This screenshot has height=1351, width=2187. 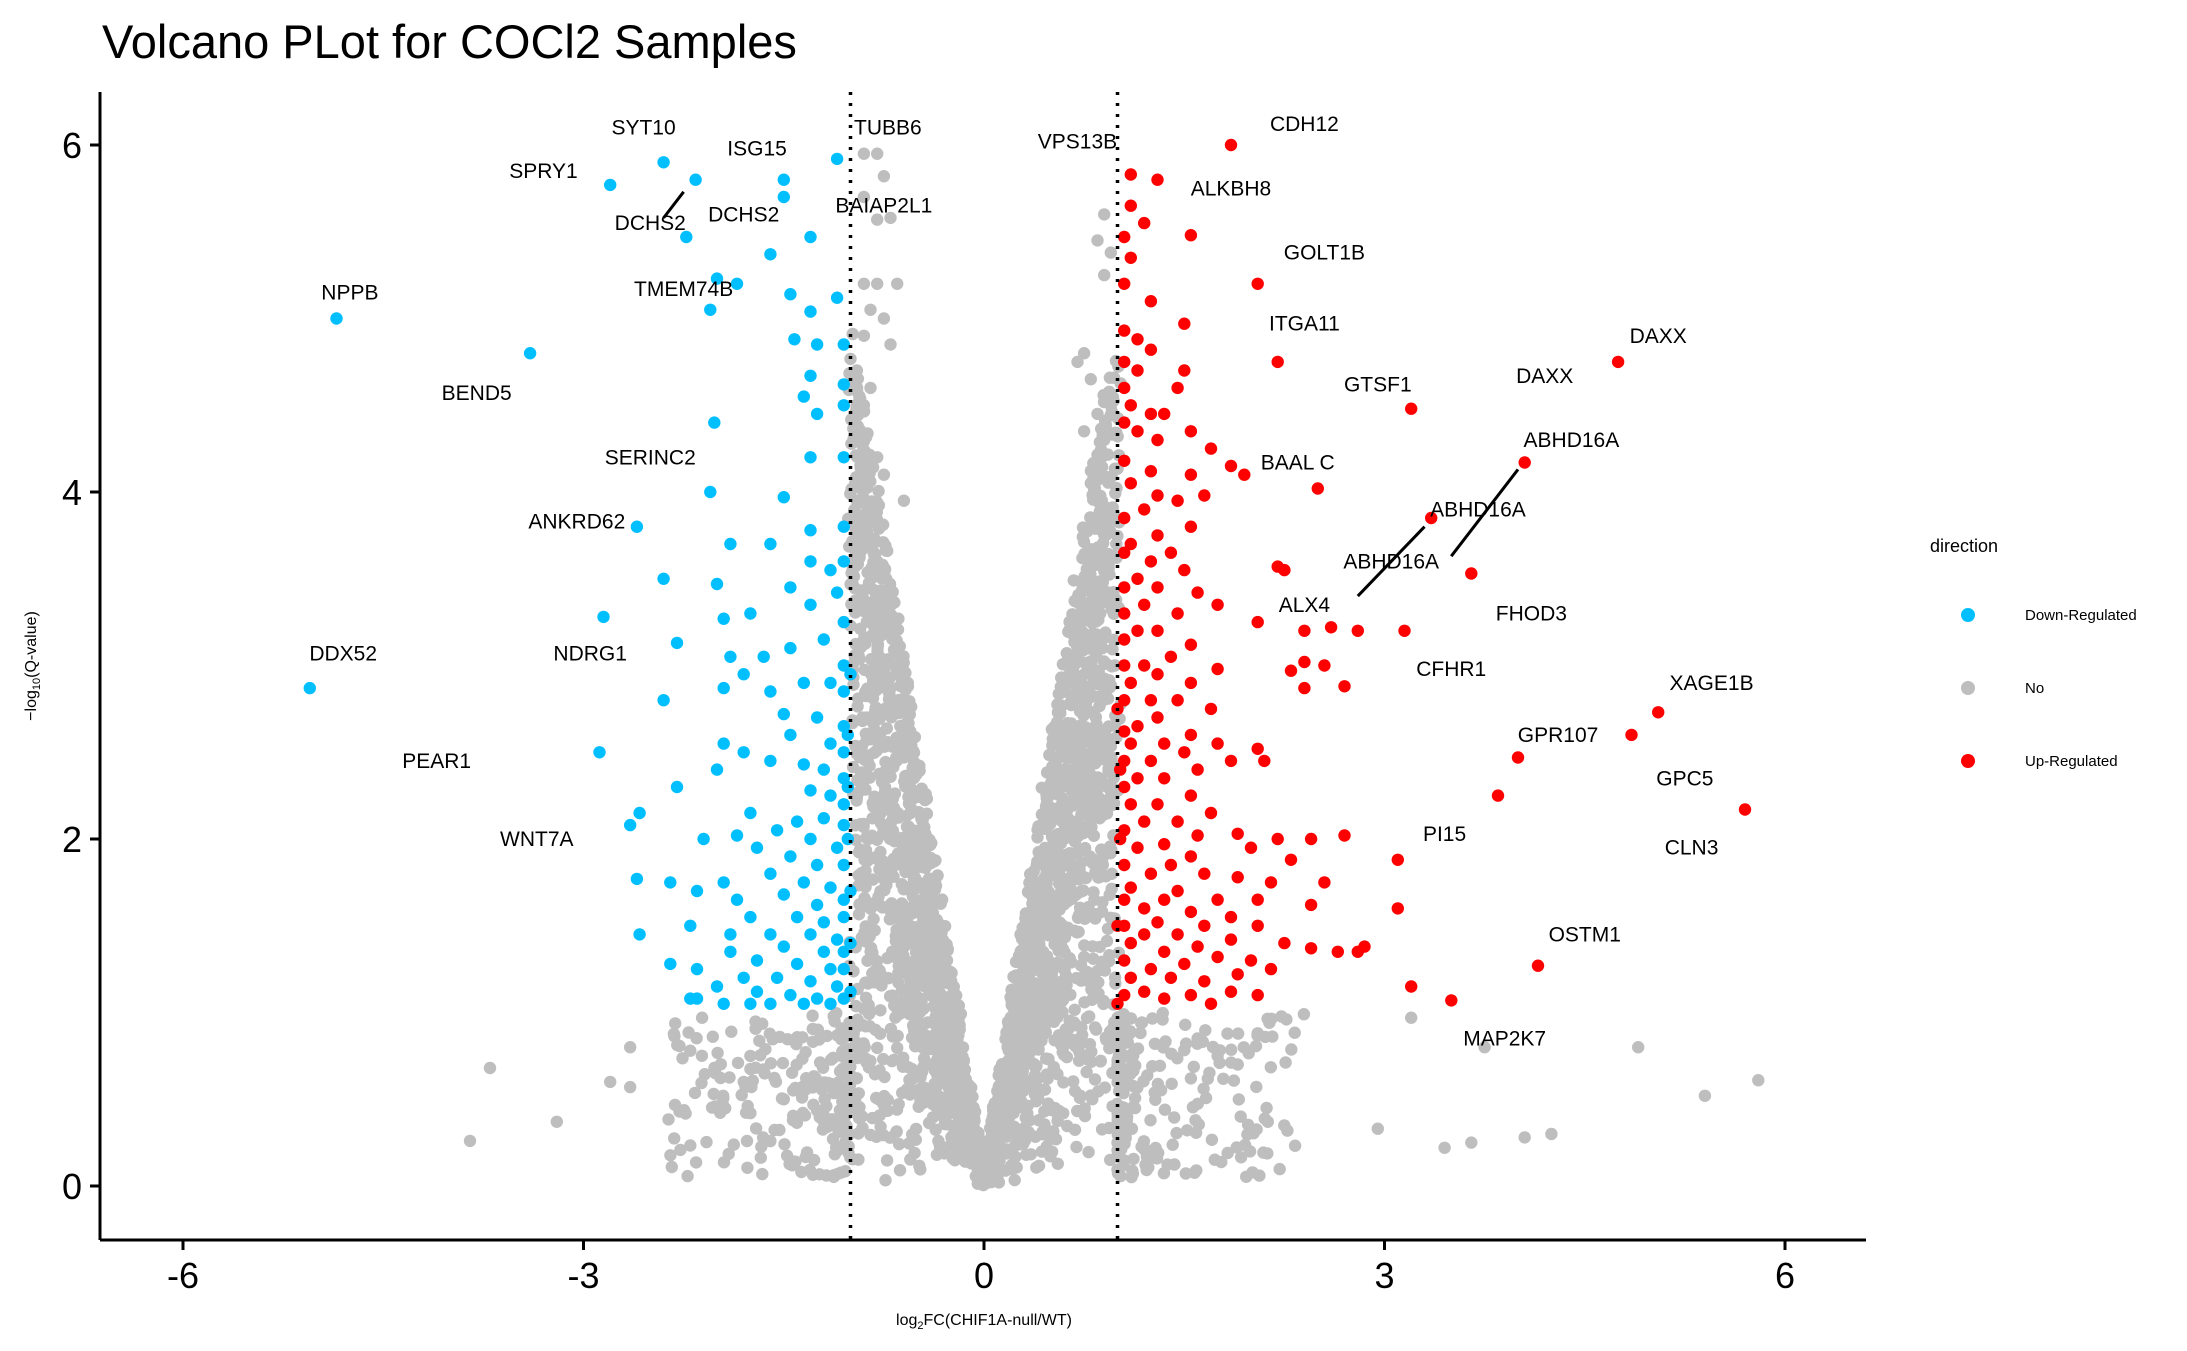 What do you see at coordinates (1692, 848) in the screenshot?
I see `gene-label: CLN3` at bounding box center [1692, 848].